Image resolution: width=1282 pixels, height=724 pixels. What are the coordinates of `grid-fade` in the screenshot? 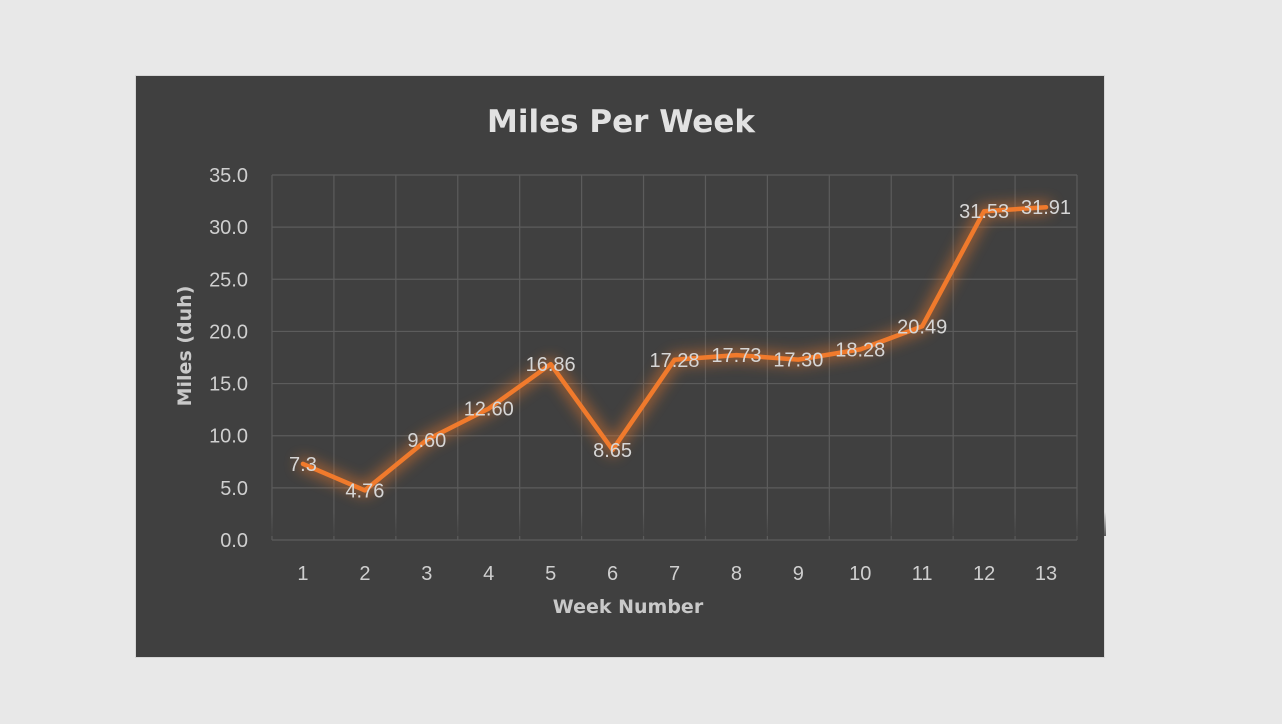 It's located at (686, 476).